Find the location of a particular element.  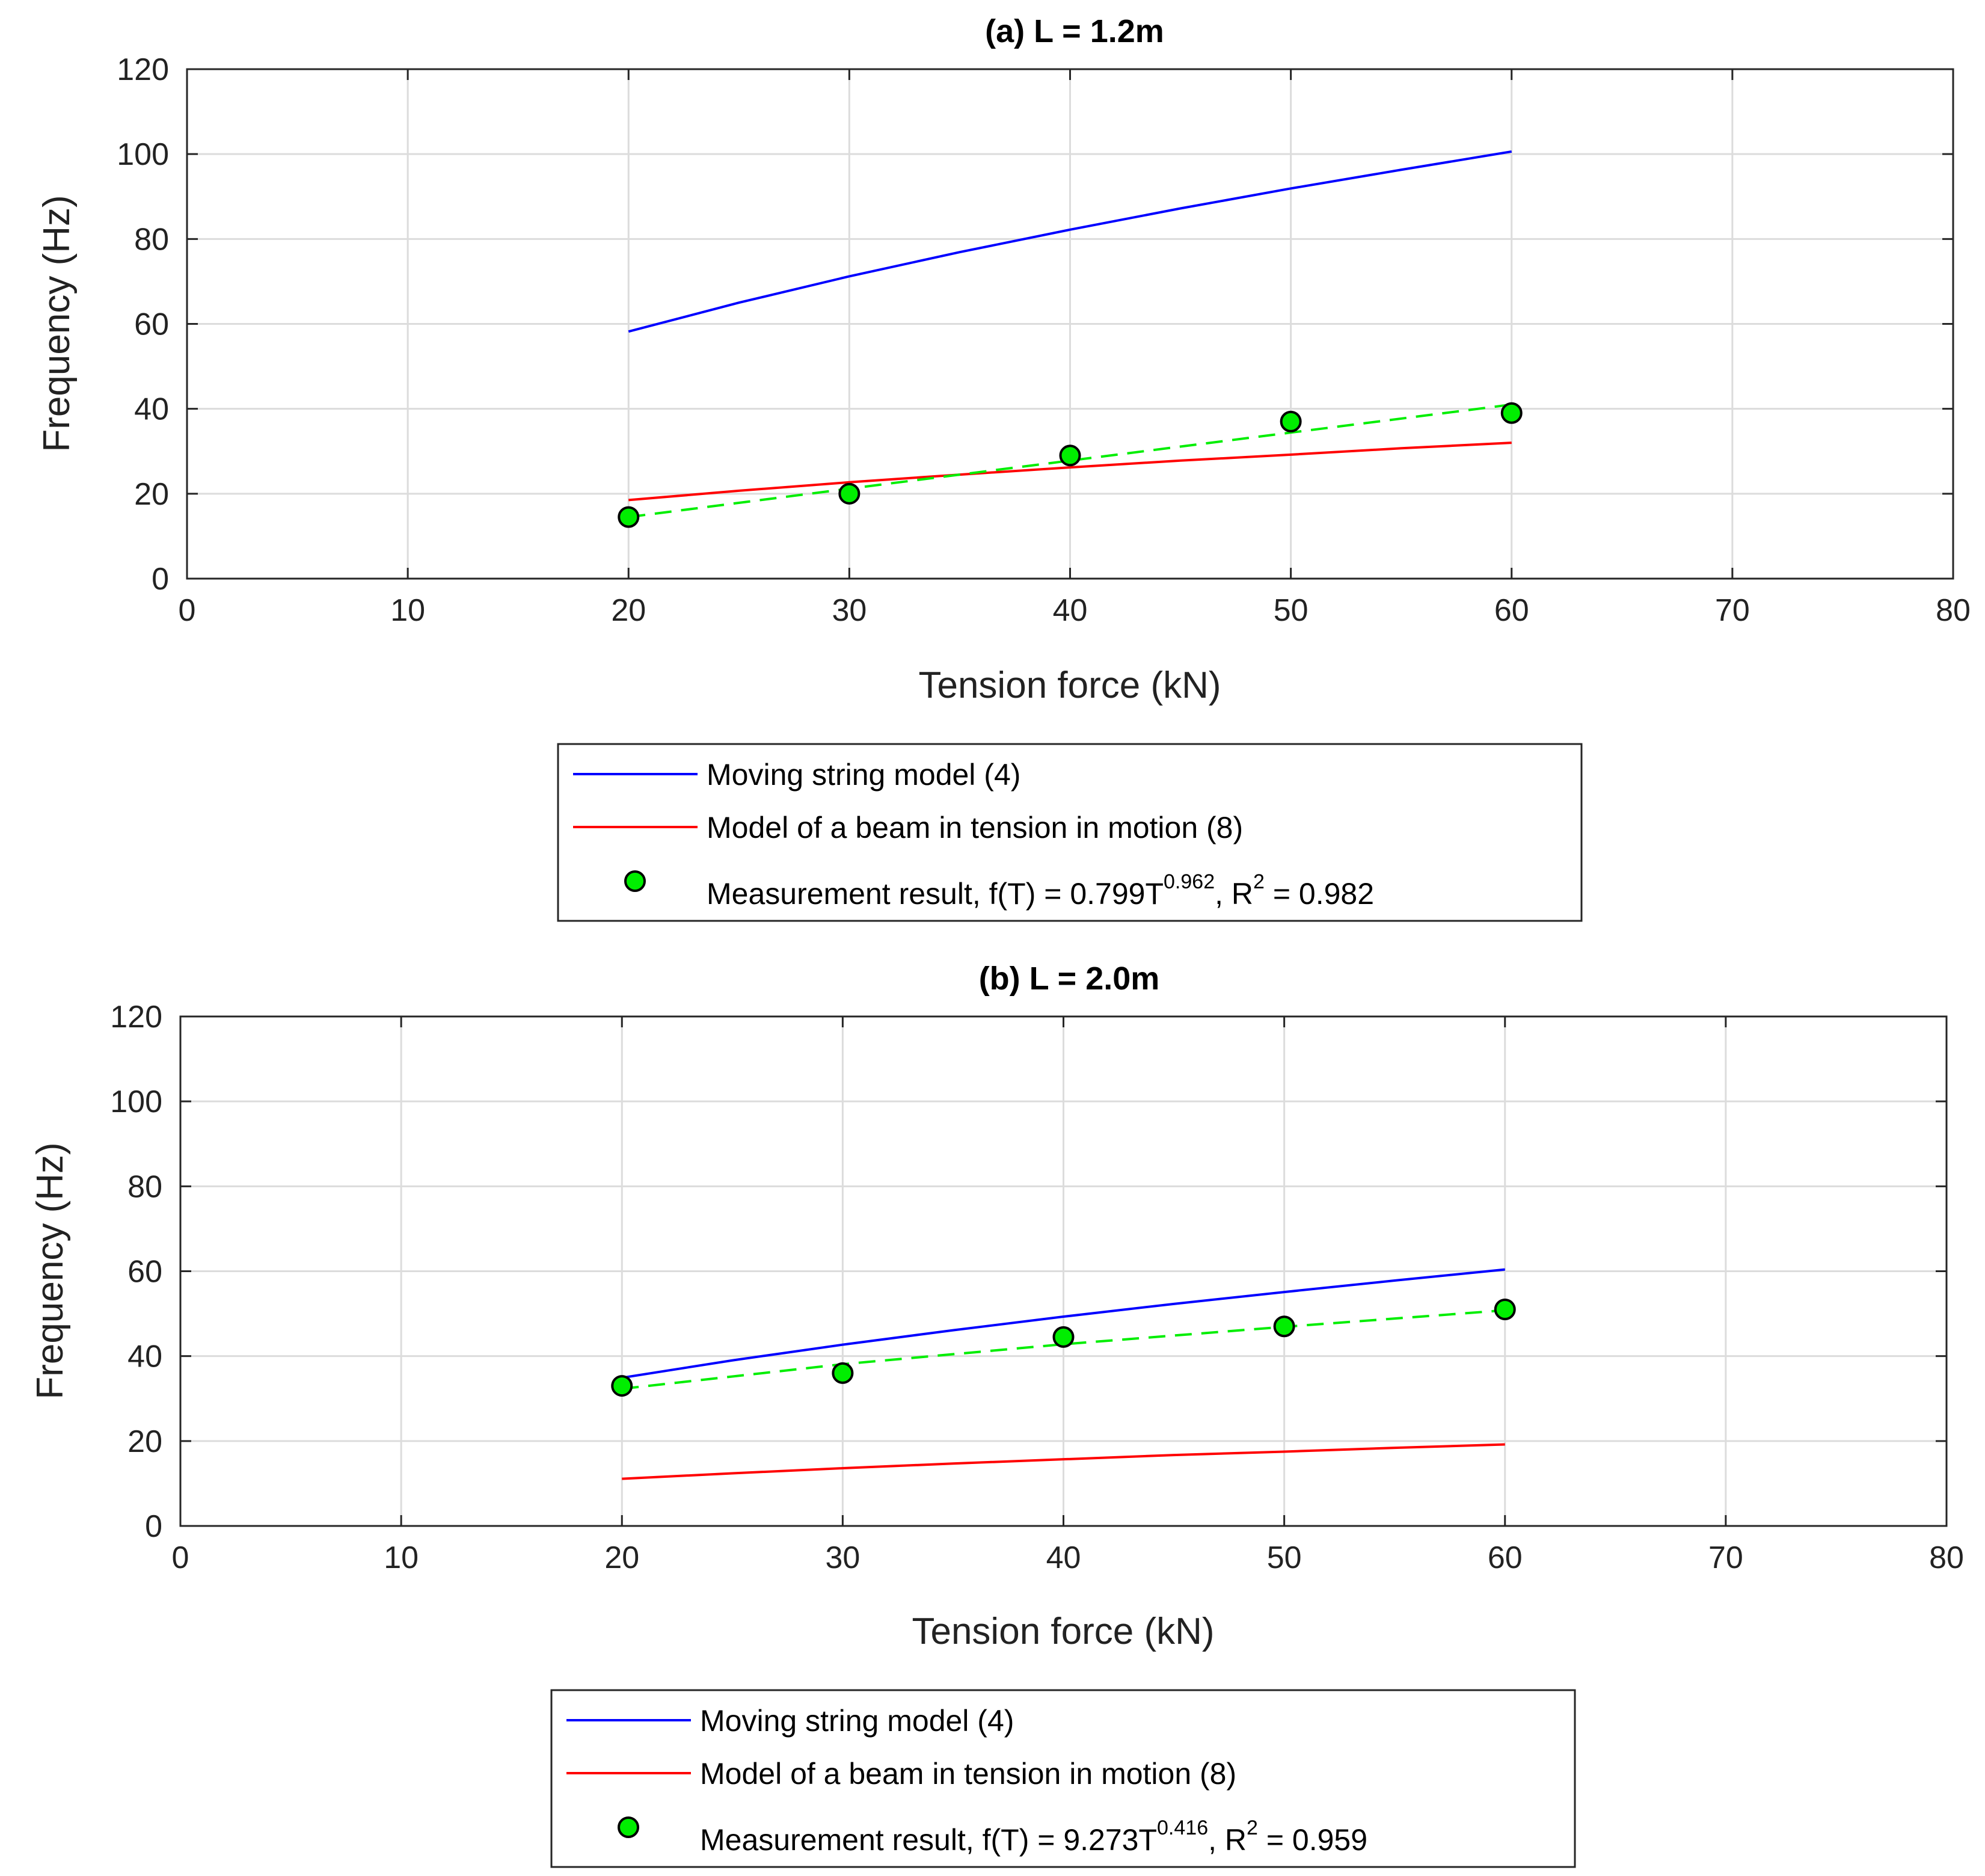

chart-a-legend-formula: Measurement result, f(T) = 0.799T is located at coordinates (935, 894).